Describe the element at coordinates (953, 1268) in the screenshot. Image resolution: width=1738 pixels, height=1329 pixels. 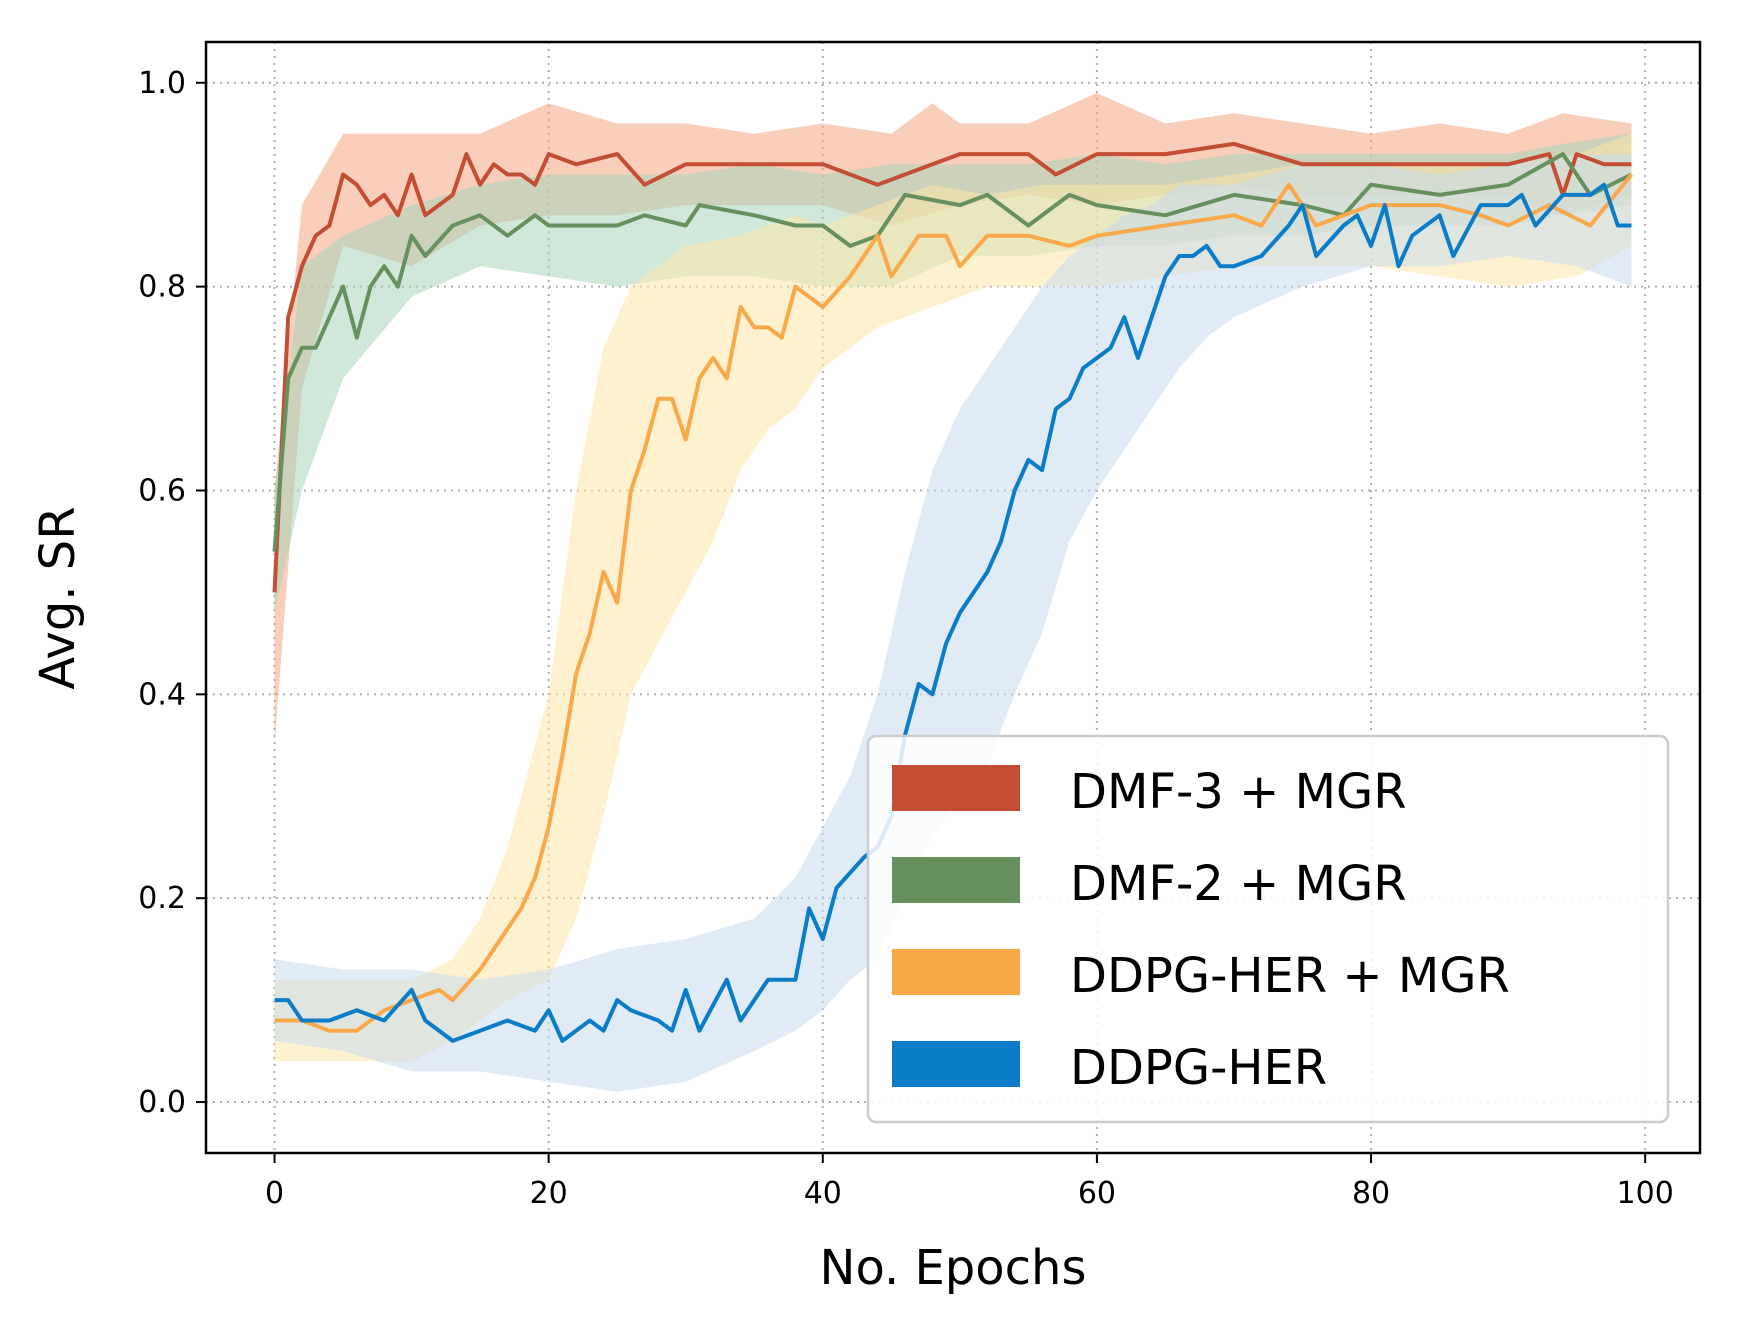
I see `x-axis-label: No. Epochs` at that location.